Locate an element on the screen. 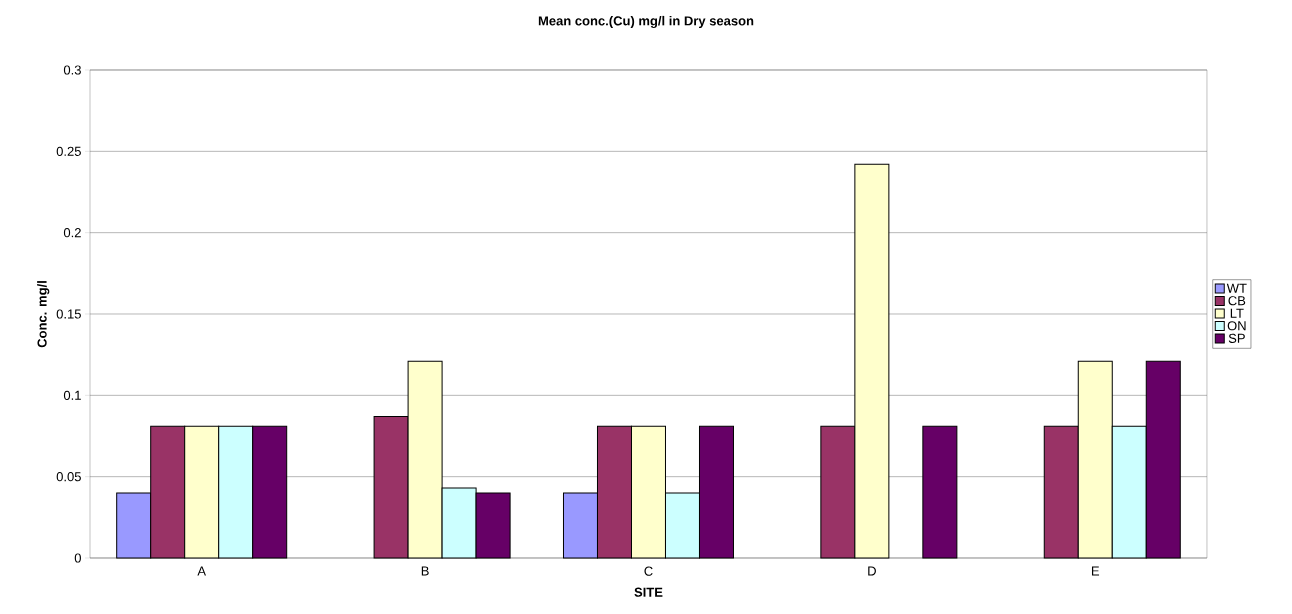 Image resolution: width=1292 pixels, height=614 pixels. y-tick-label: 0.25 is located at coordinates (68, 151).